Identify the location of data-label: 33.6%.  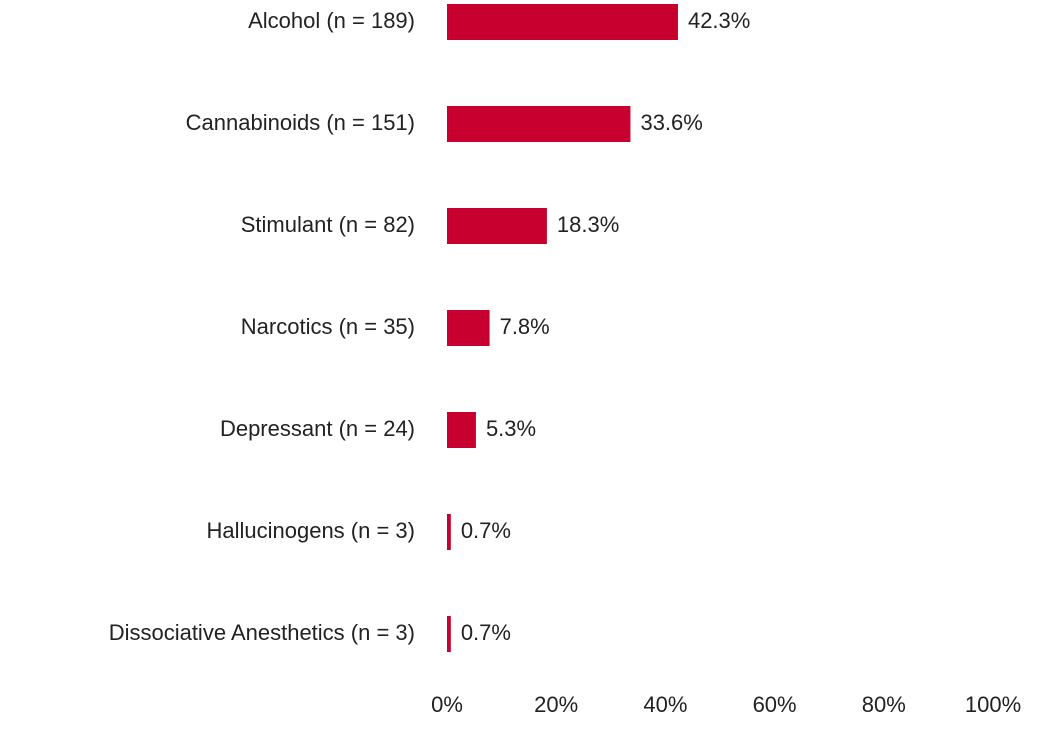
(671, 122).